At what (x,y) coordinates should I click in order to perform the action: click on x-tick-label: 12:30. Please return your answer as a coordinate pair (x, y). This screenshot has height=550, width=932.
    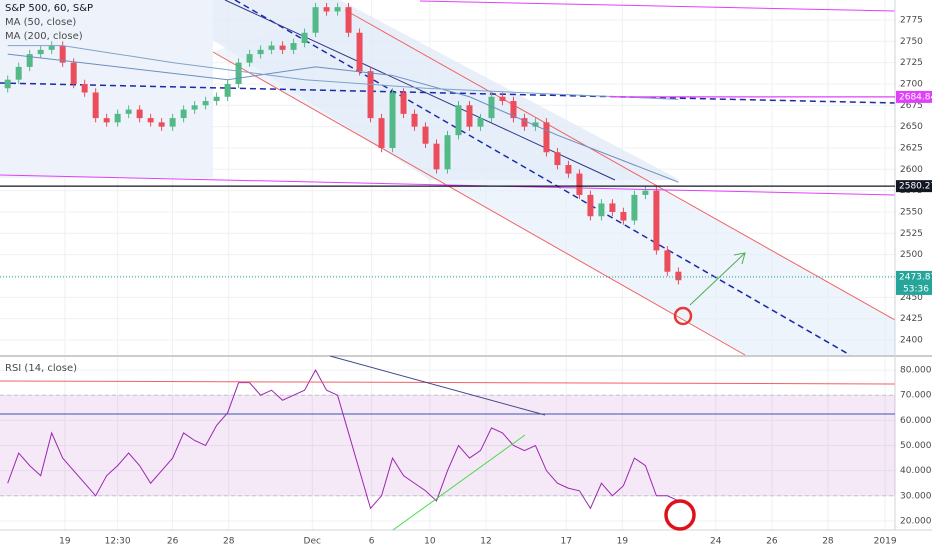
    Looking at the image, I should click on (118, 542).